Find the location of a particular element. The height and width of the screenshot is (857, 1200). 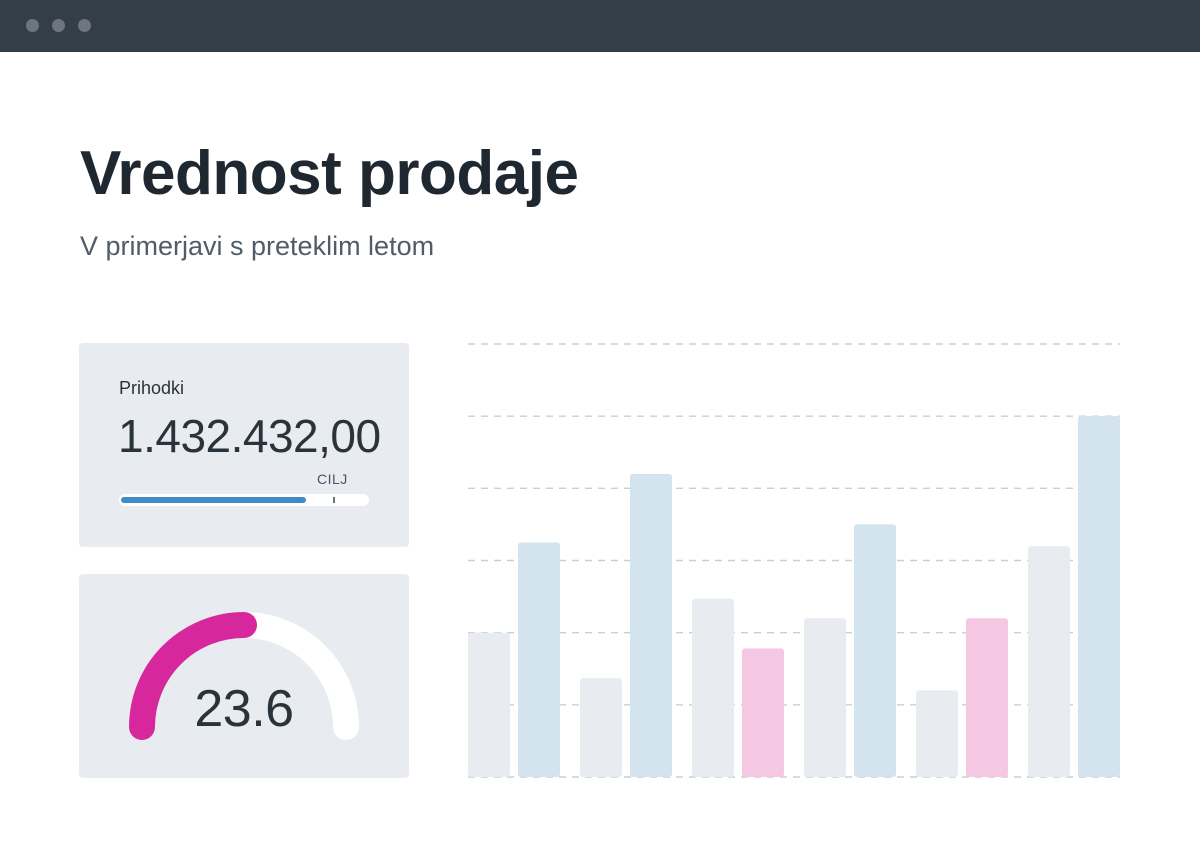

revenue-value: 1.432.432,00 is located at coordinates (249, 436).